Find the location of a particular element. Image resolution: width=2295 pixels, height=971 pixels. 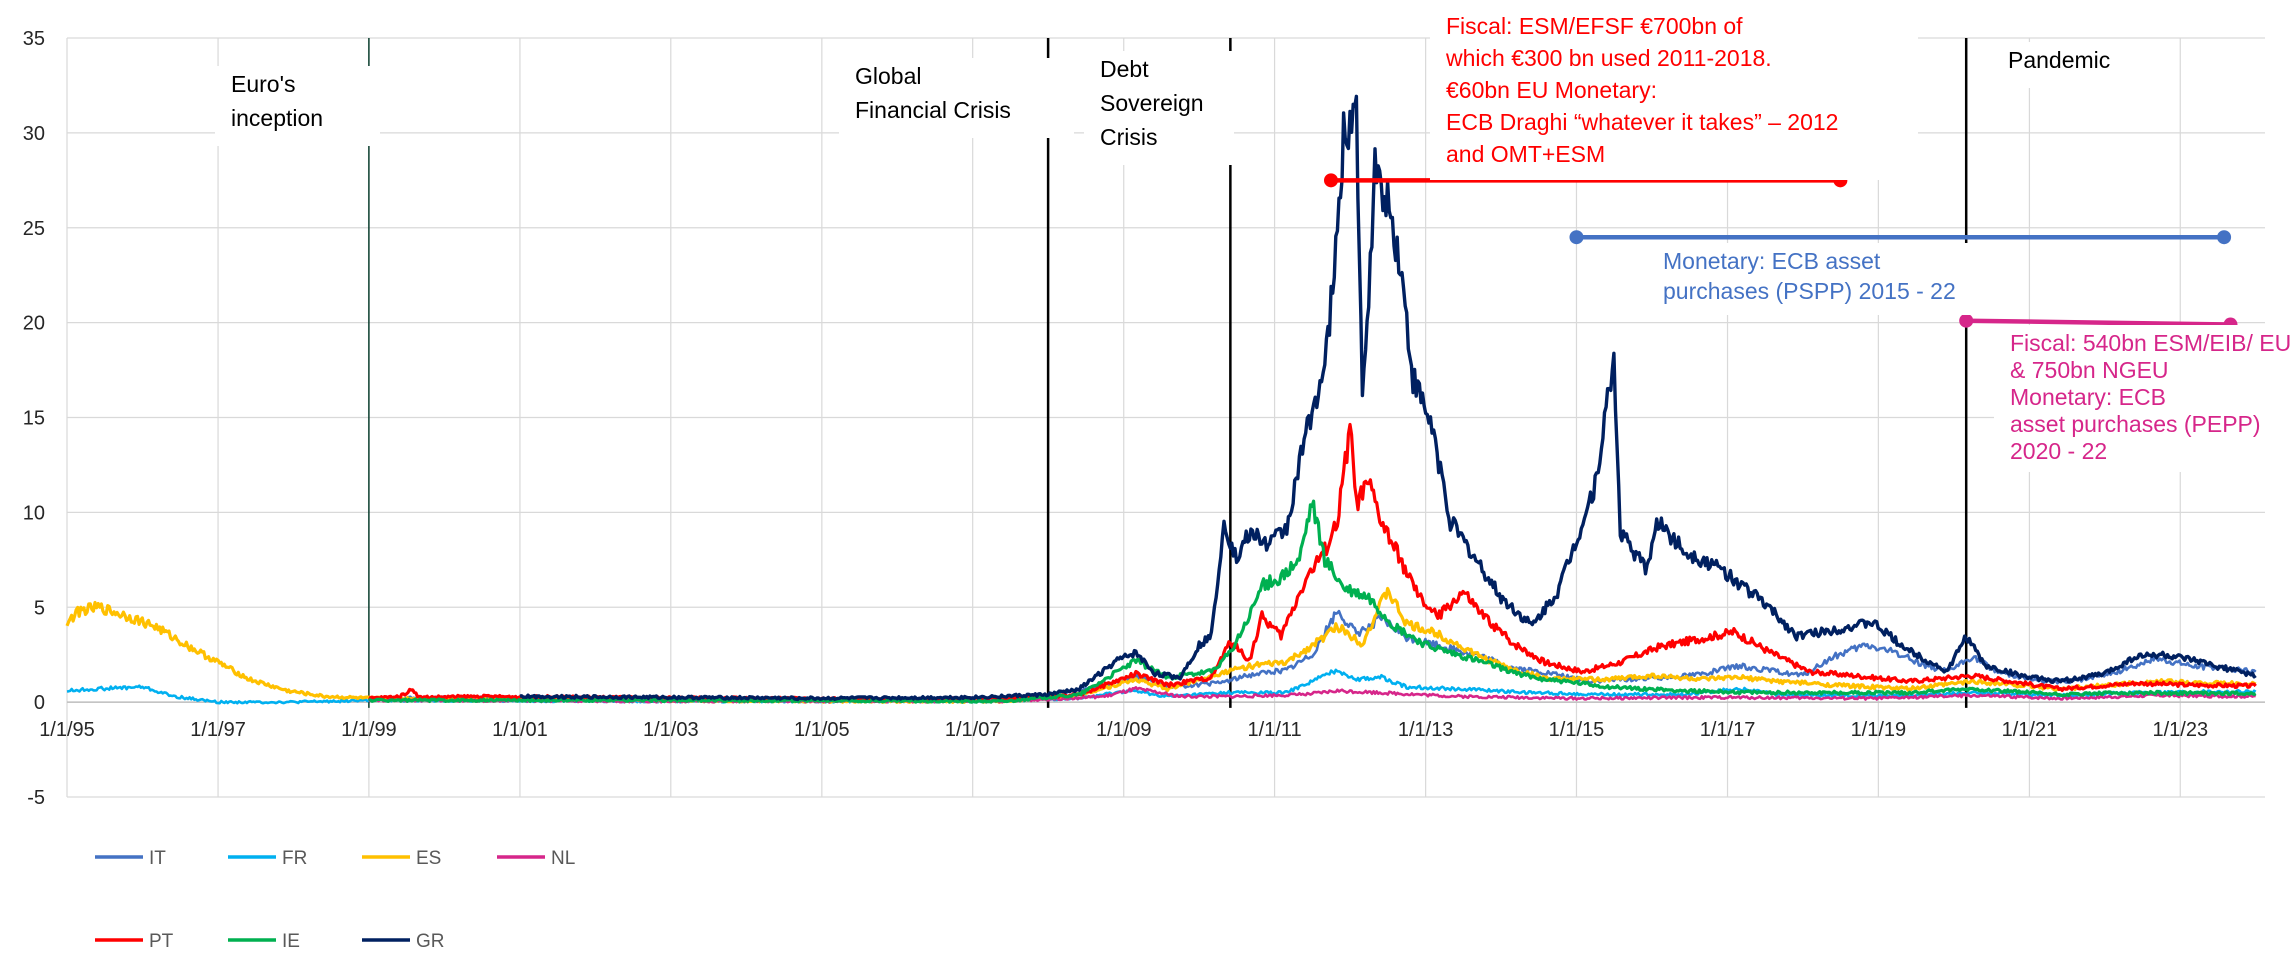

x-tick-label-1-1-11: 1/1/11 is located at coordinates (1275, 730).